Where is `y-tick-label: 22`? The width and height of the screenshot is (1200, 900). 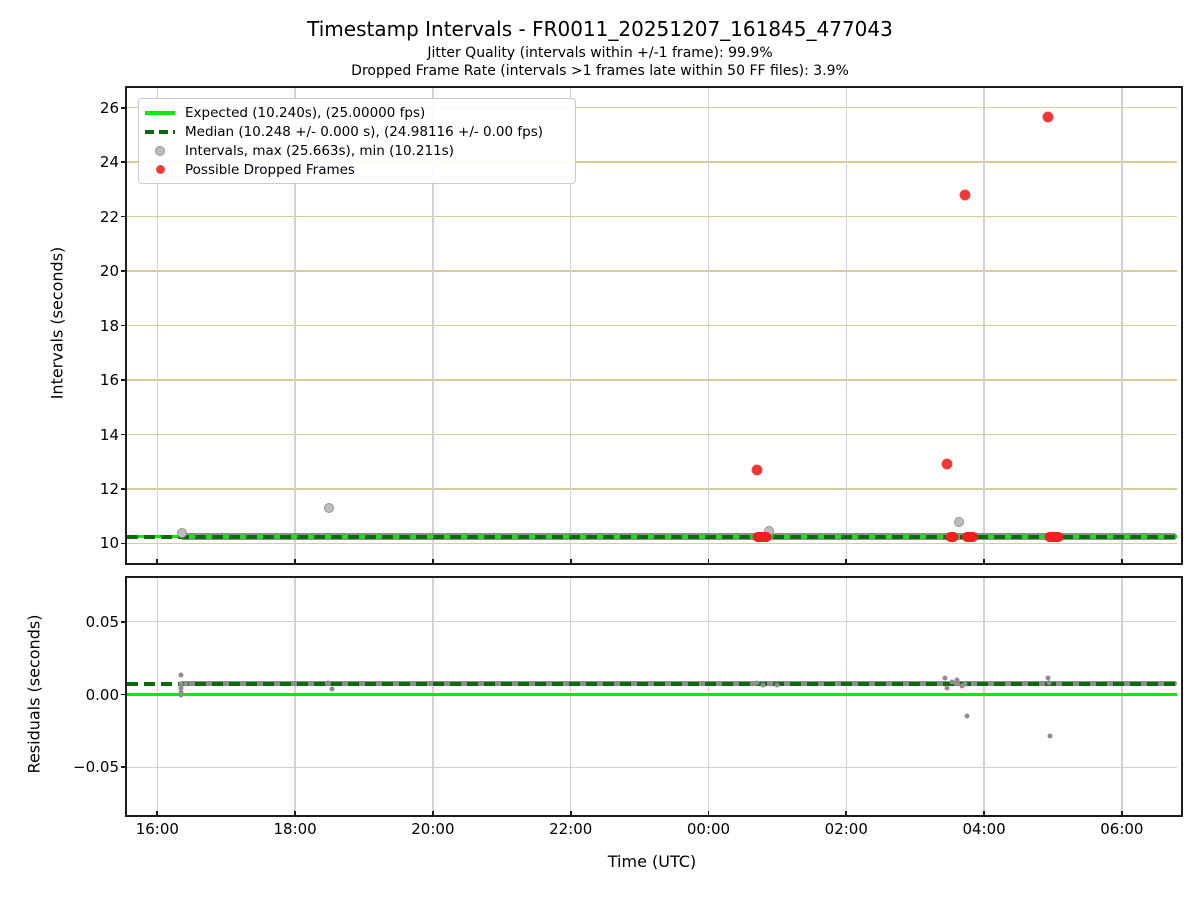 y-tick-label: 22 is located at coordinates (109, 216).